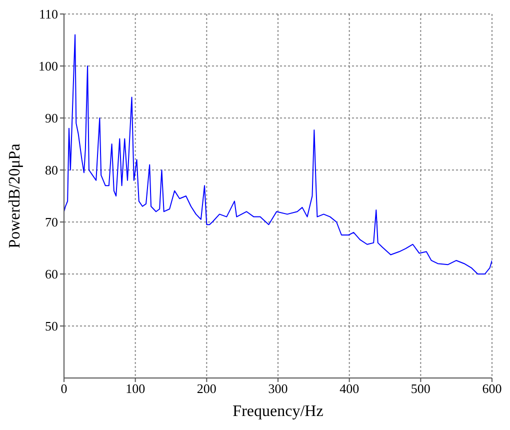  Describe the element at coordinates (51, 326) in the screenshot. I see `y-tick-label: 50` at that location.